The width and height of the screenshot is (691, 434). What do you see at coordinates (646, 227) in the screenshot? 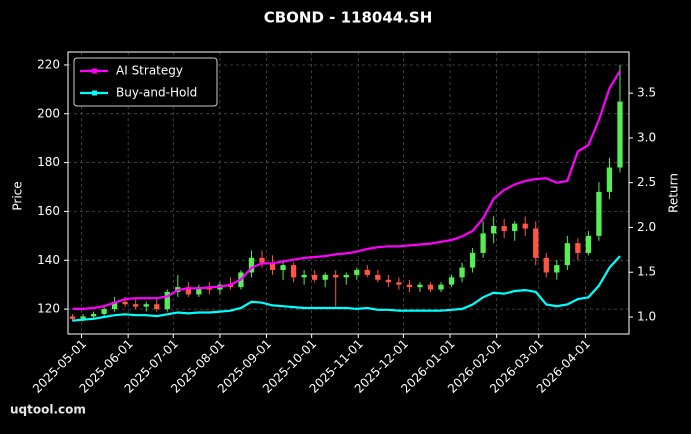
I see `y2-tick-label: 2.0` at bounding box center [646, 227].